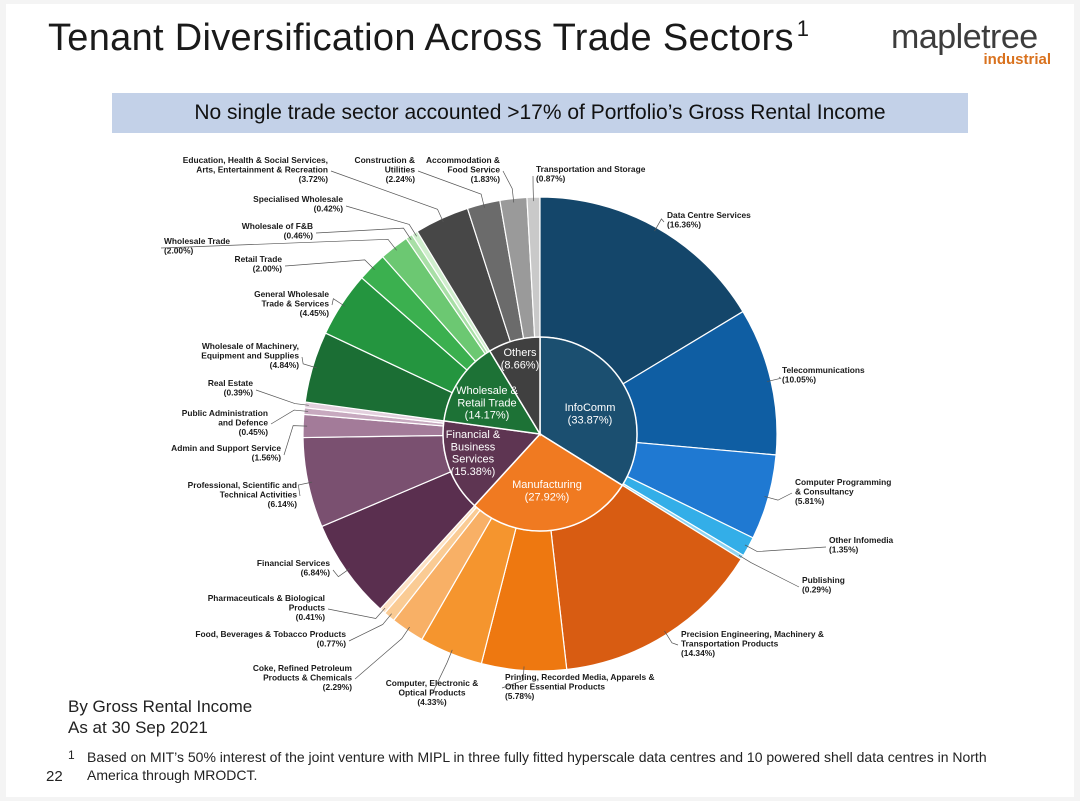  Describe the element at coordinates (160, 706) in the screenshot. I see `basis-line-1: By Gross Rental Income` at that location.